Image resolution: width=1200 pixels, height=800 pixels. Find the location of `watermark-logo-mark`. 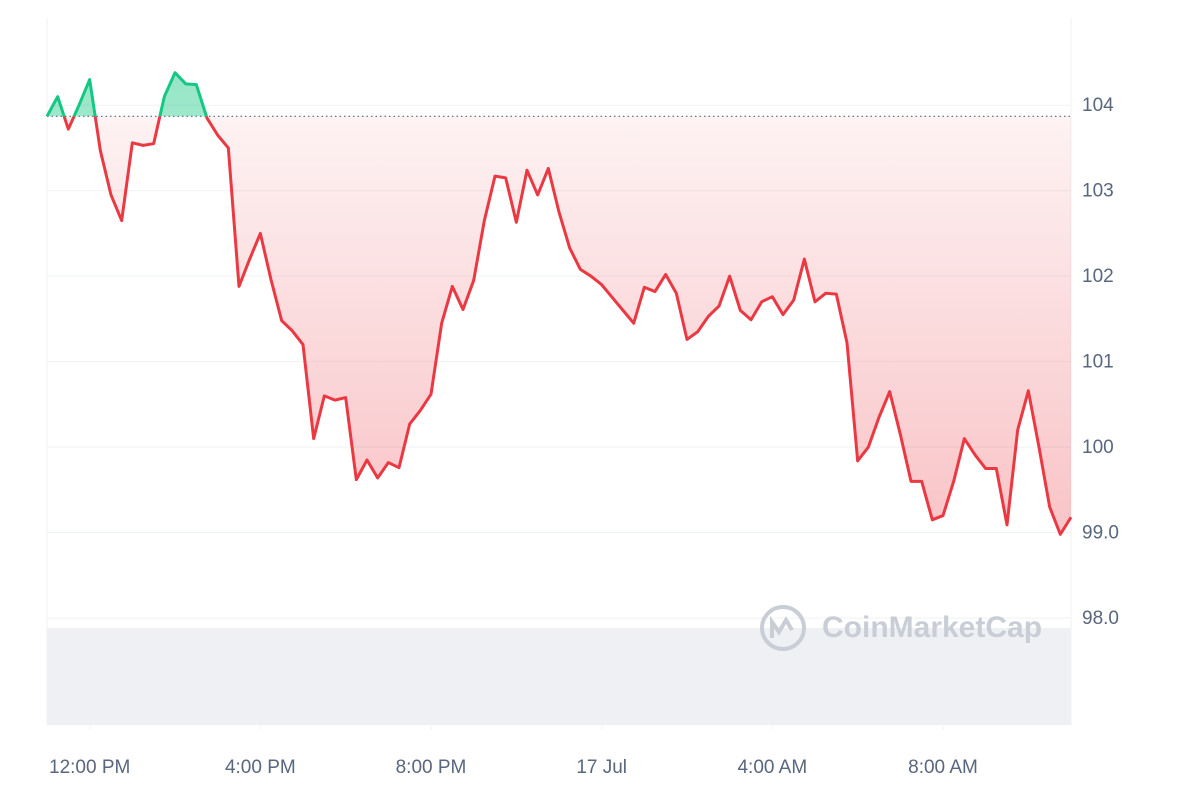

watermark-logo-mark is located at coordinates (782, 626).